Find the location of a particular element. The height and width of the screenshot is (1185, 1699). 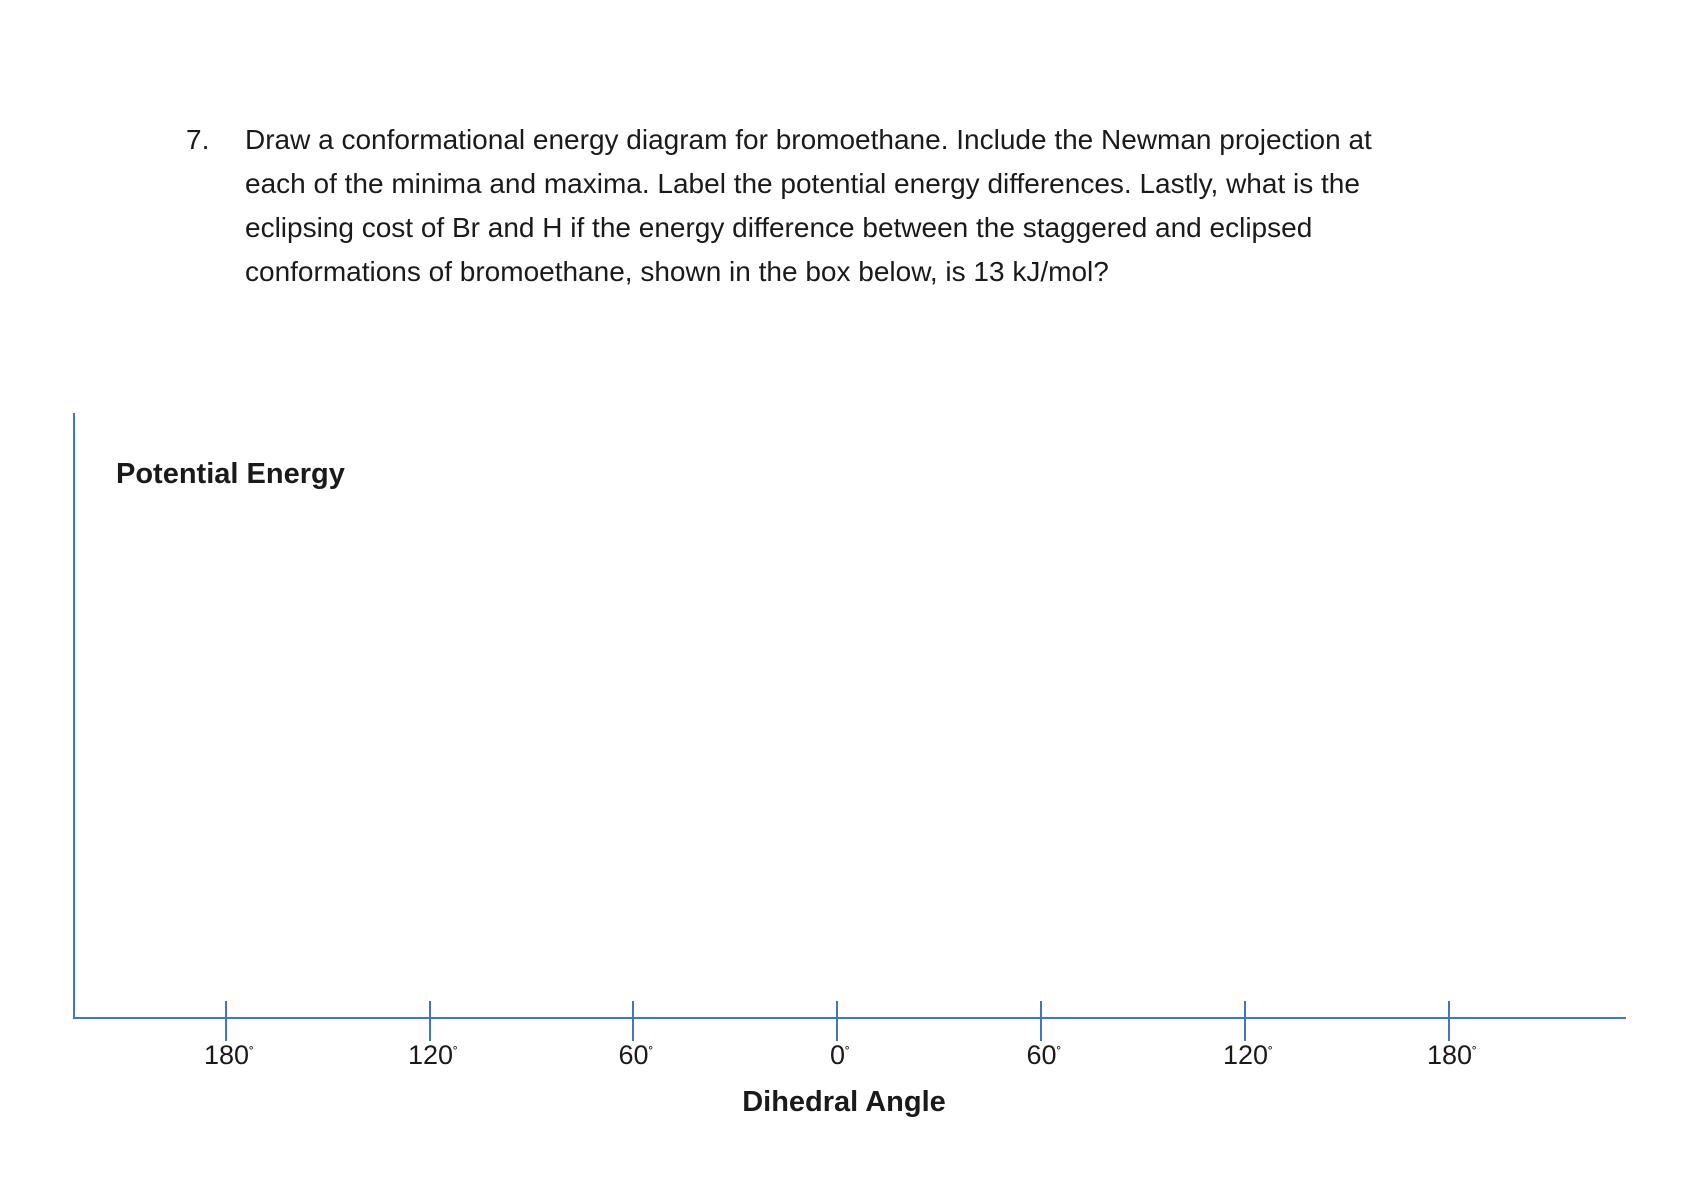

x-axis-ticks is located at coordinates (837, 1021).